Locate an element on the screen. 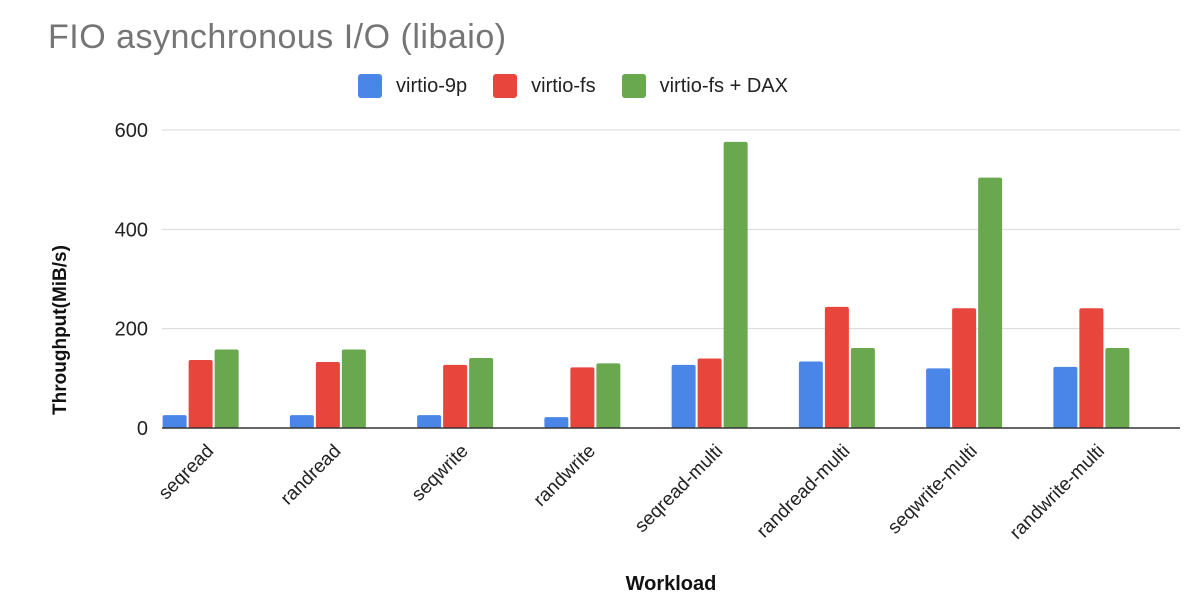  bar-virtio-fs-randwrite is located at coordinates (582, 397).